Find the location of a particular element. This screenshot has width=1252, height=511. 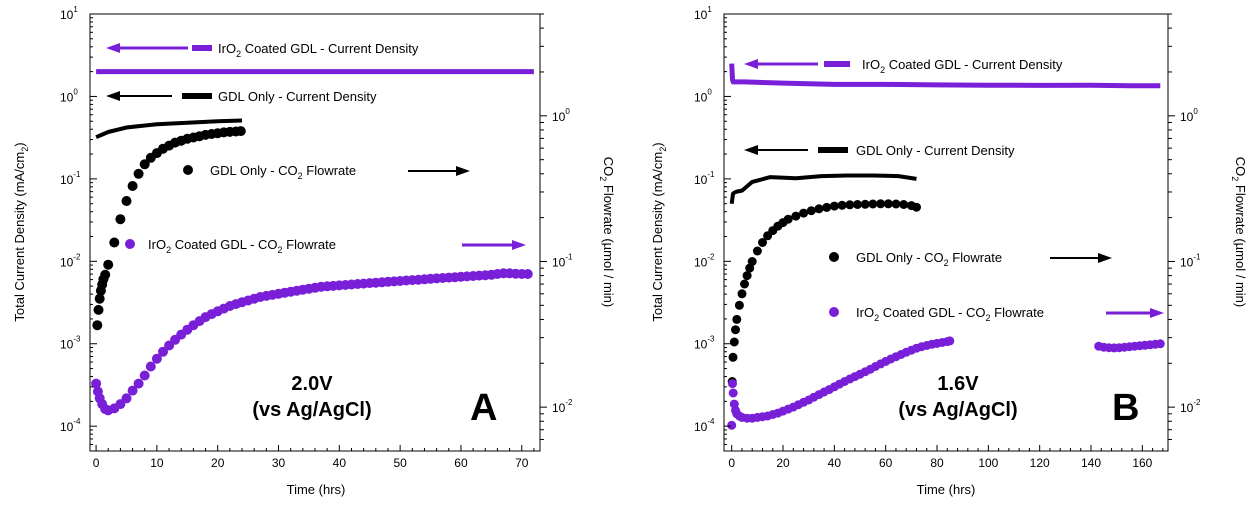

panel-a-xlabel: Time (hrs) is located at coordinates (316, 489).